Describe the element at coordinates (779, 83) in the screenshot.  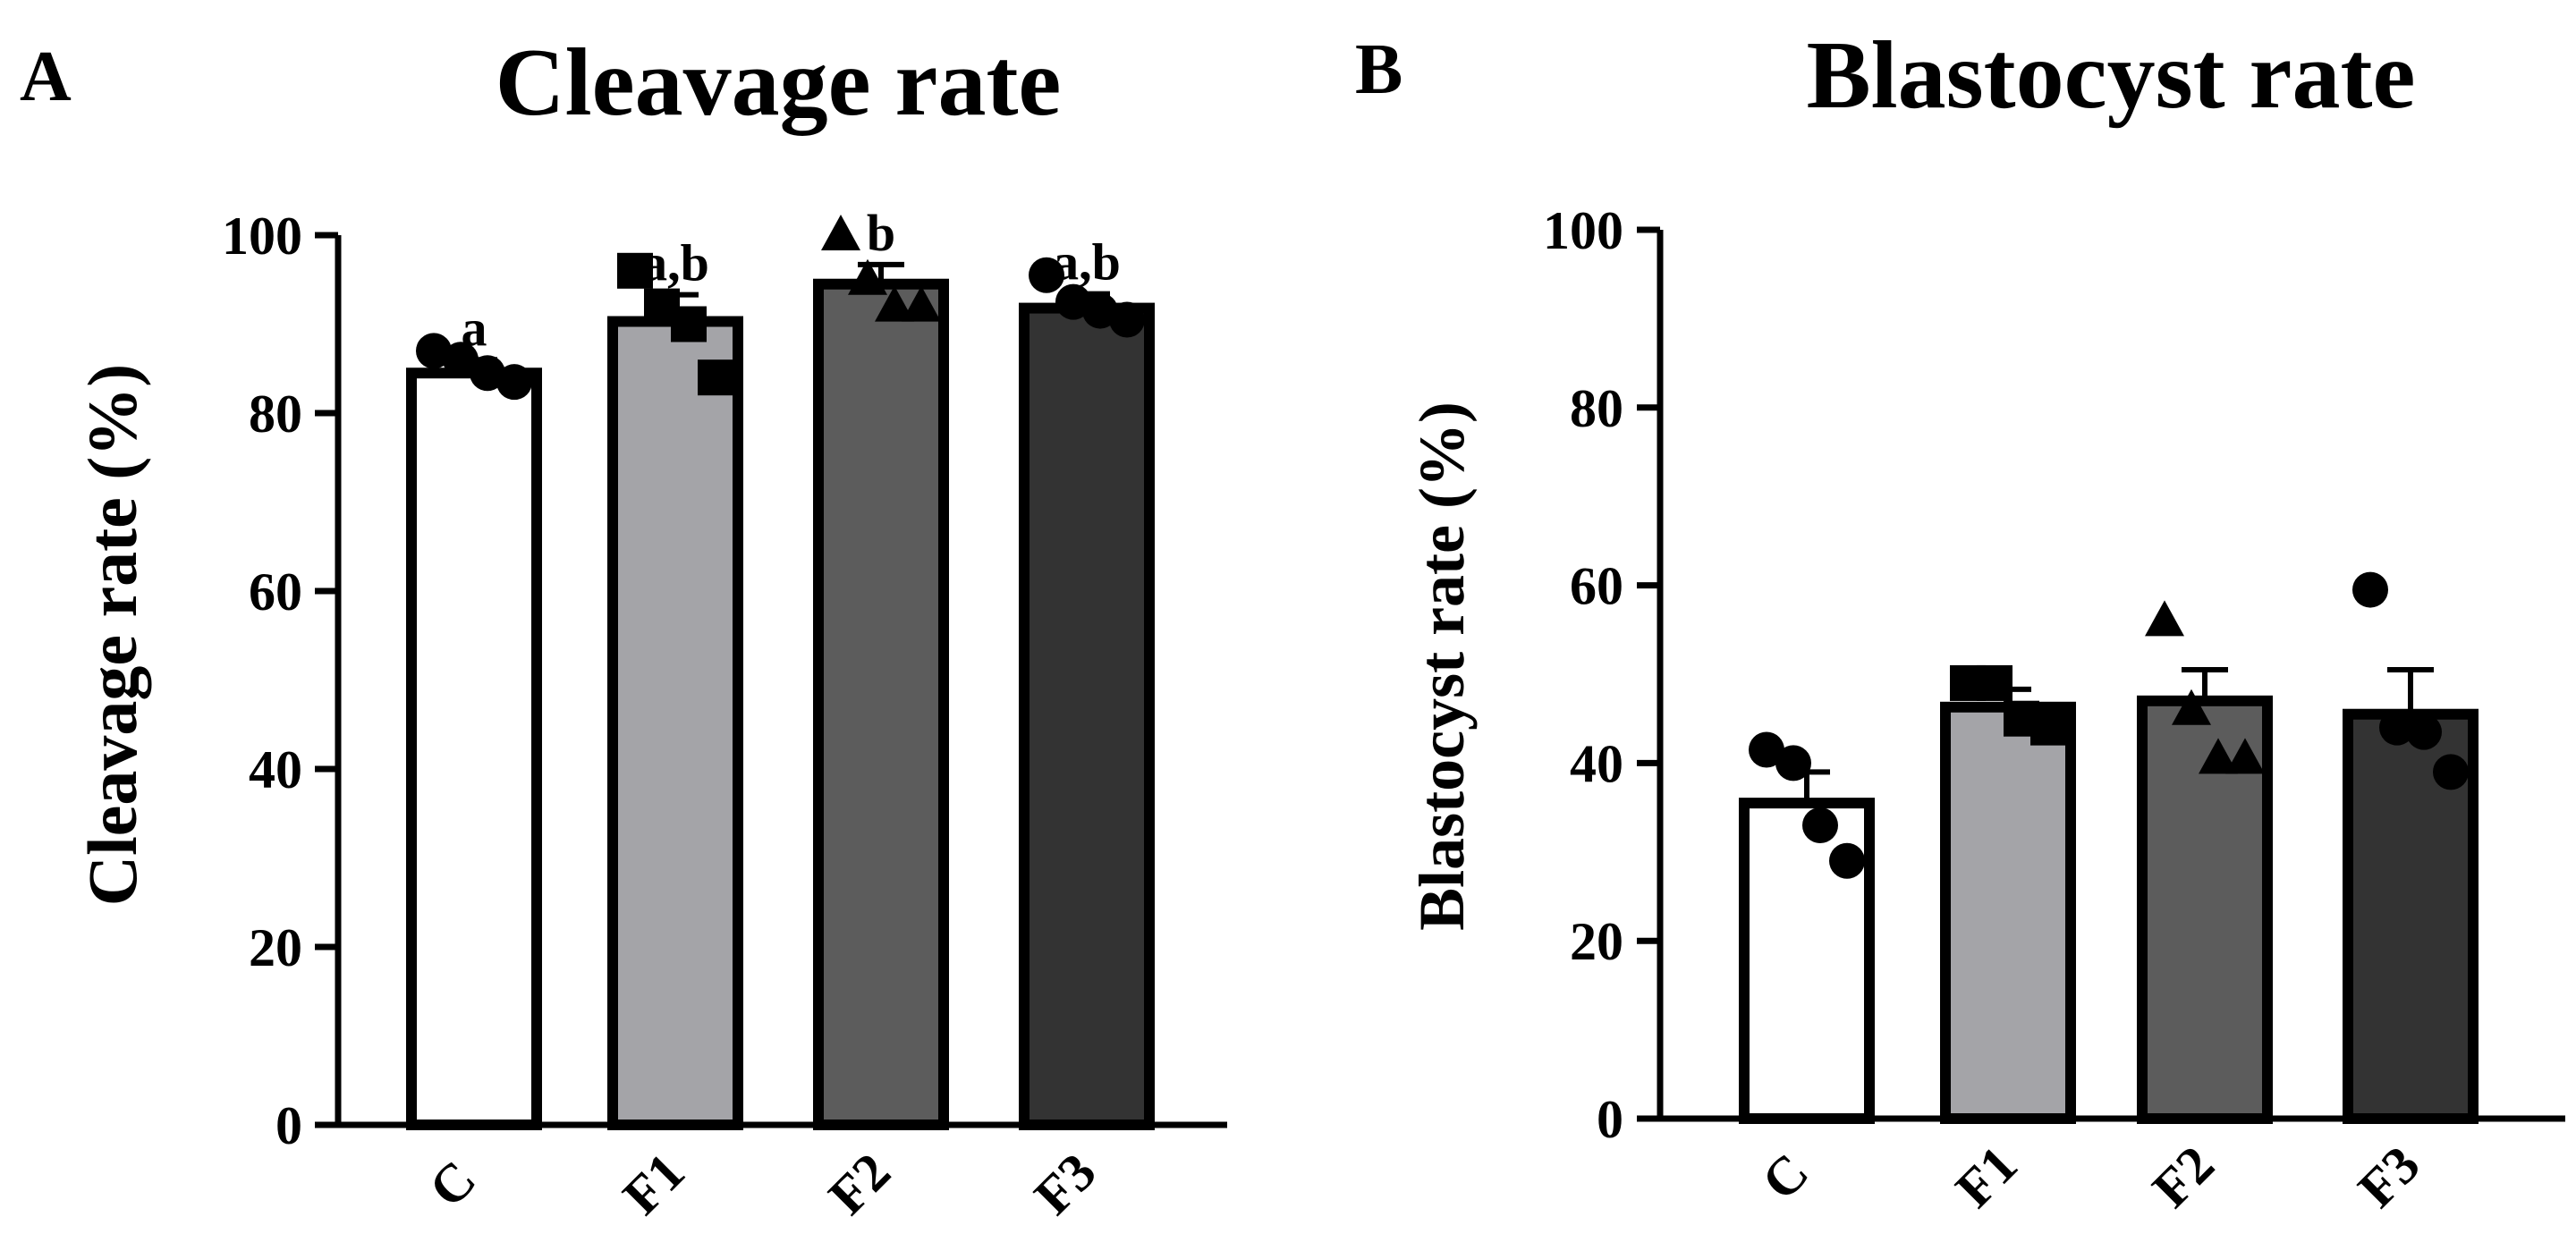
I see `panel-a-title: Cleavage rate` at that location.